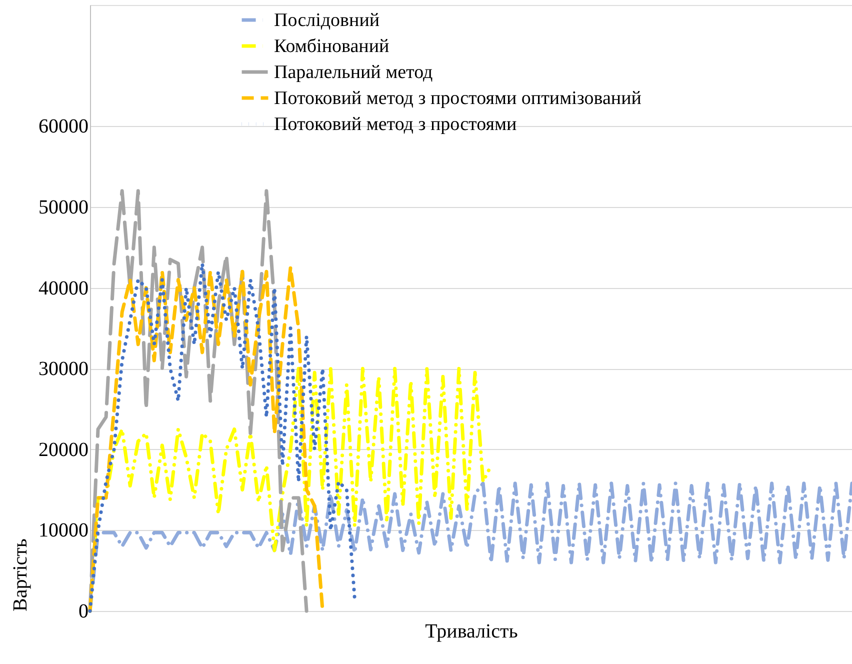 The width and height of the screenshot is (852, 664). Describe the element at coordinates (21, 575) in the screenshot. I see `y-axis-title: Вартість` at that location.